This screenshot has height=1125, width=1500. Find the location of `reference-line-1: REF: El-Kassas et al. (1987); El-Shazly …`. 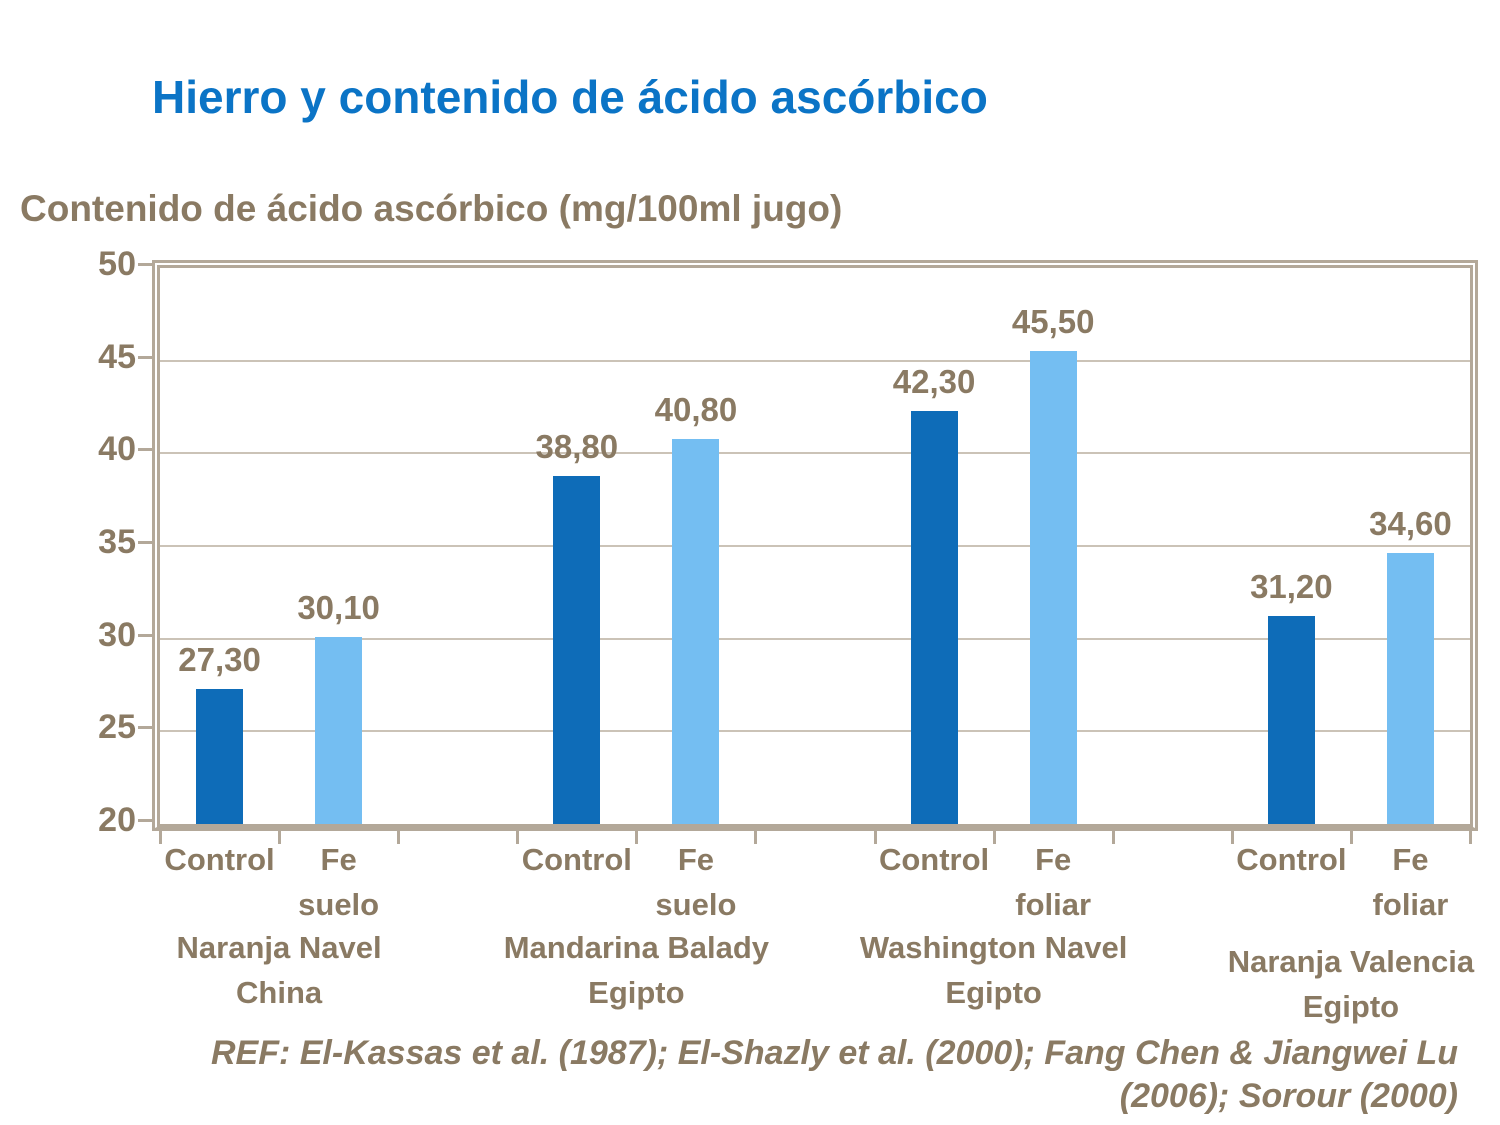

reference-line-1: REF: El-Kassas et al. (1987); El-Shazly … is located at coordinates (834, 1053).